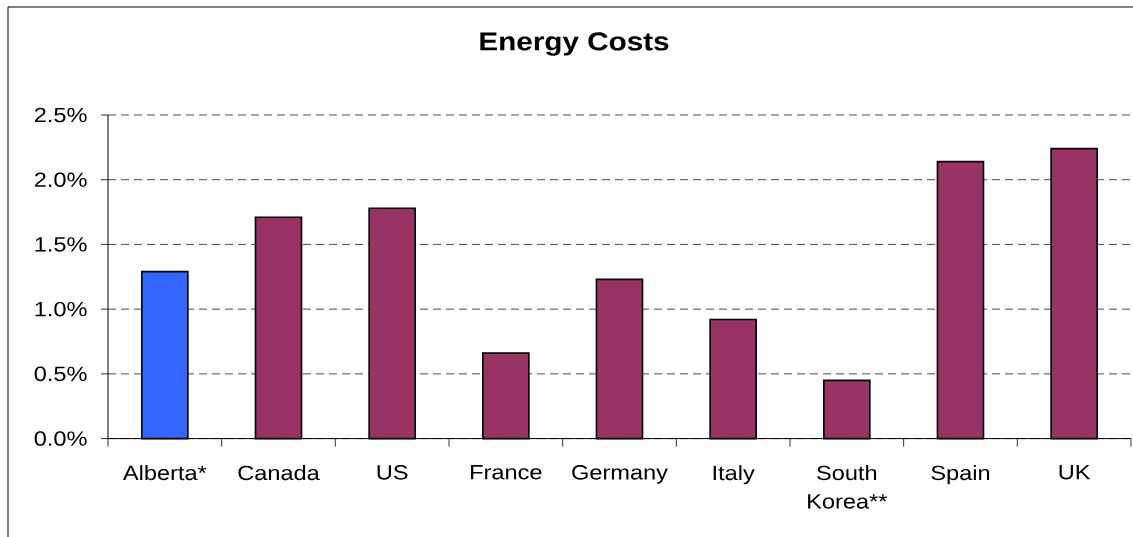 The width and height of the screenshot is (1133, 537). What do you see at coordinates (734, 475) in the screenshot?
I see `x-tick-label: Italy` at bounding box center [734, 475].